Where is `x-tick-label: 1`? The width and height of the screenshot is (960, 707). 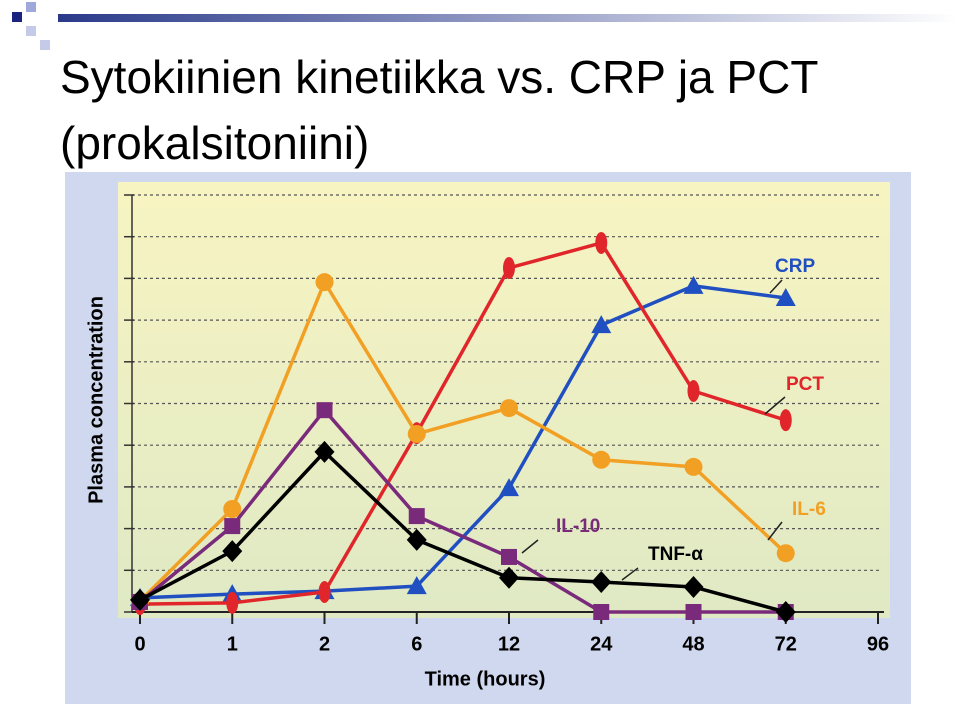 x-tick-label: 1 is located at coordinates (232, 644).